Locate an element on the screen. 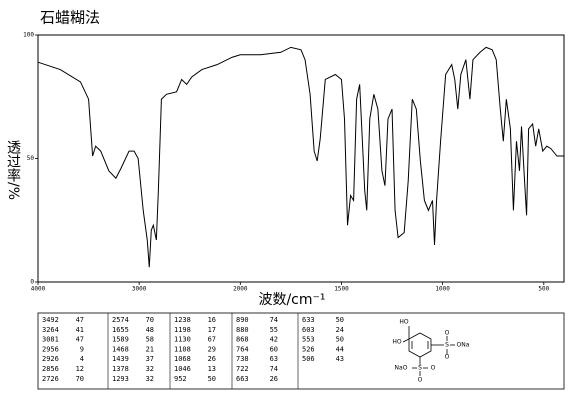 Image resolution: width=570 pixels, height=407 pixels. peak-wavenumber: 2574 is located at coordinates (120, 320).